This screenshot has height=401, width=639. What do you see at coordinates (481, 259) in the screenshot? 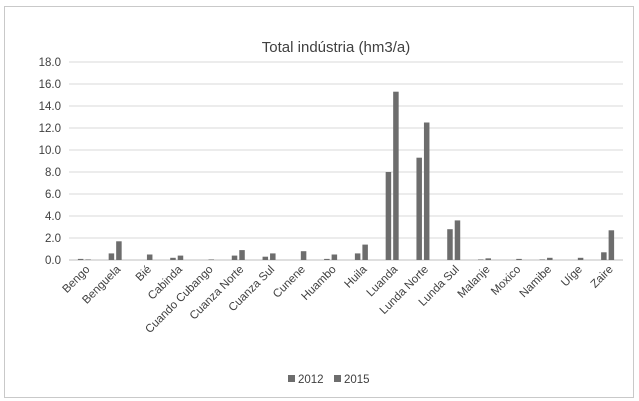
I see `bar-2012-malanje` at bounding box center [481, 259].